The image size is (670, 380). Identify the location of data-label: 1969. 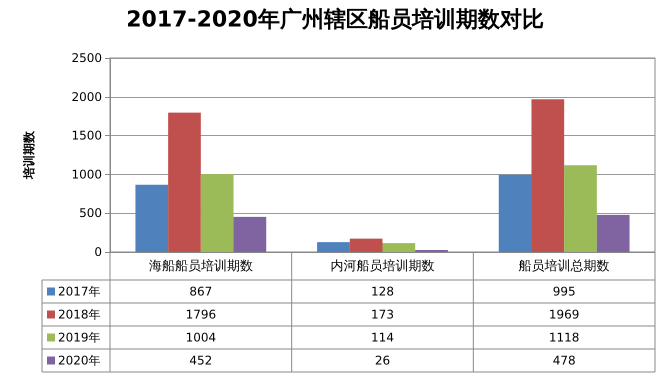
(564, 315).